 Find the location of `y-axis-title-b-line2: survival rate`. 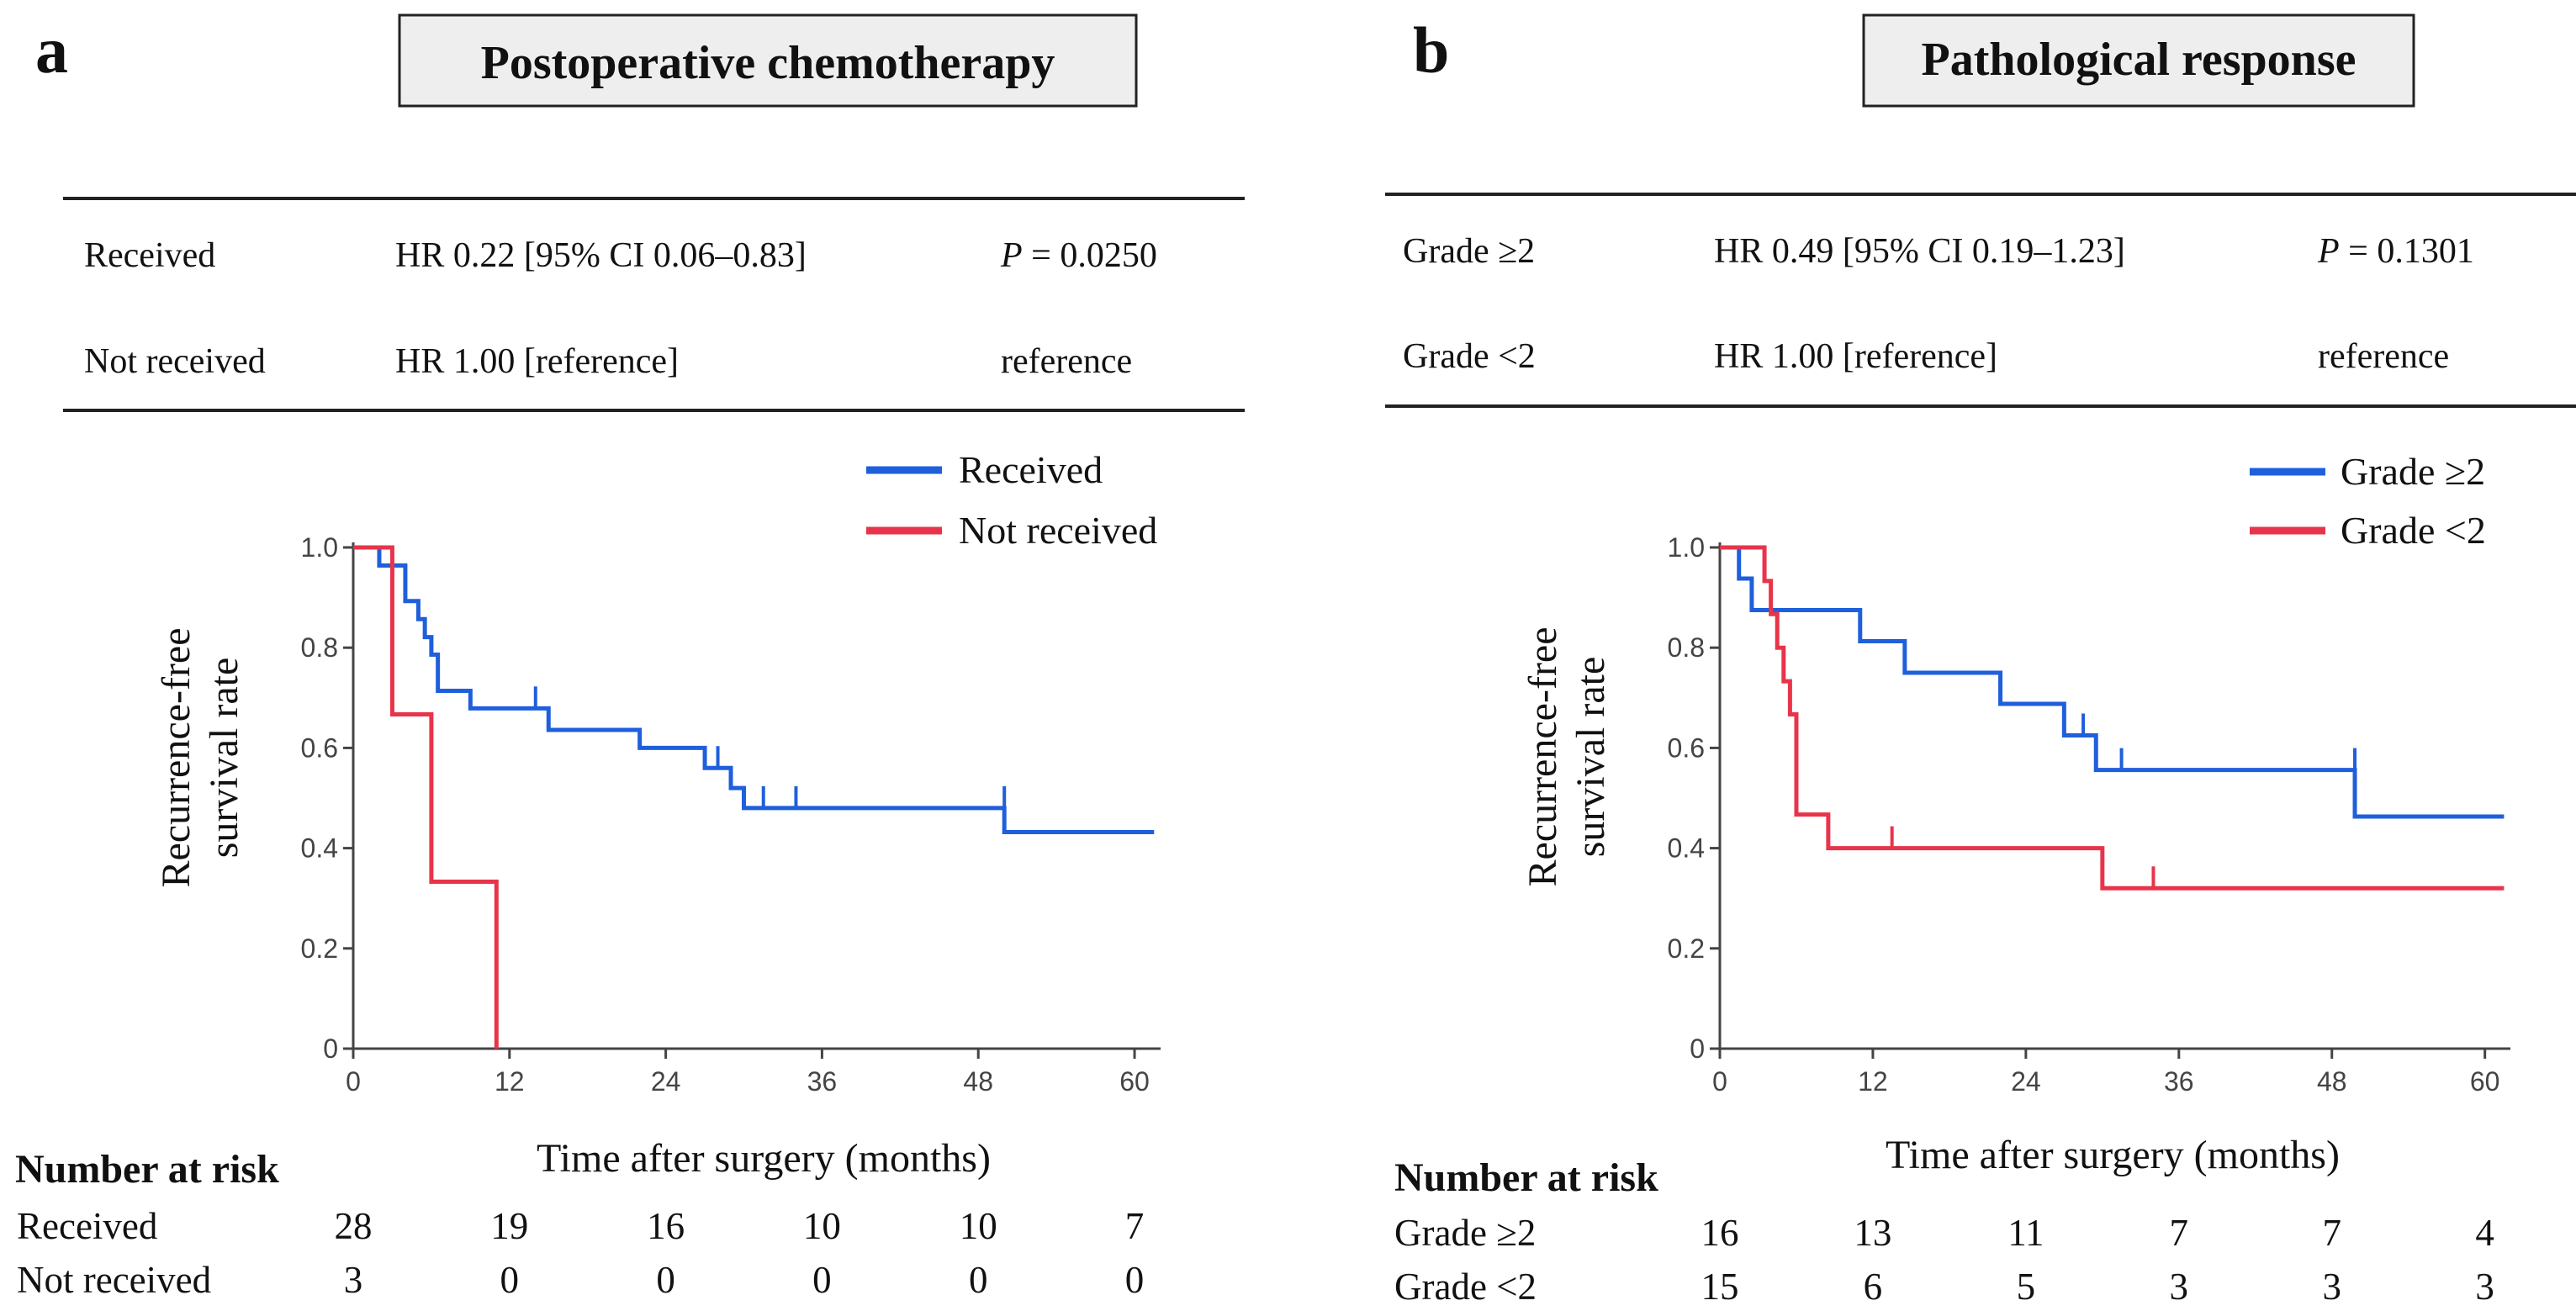

y-axis-title-b-line2: survival rate is located at coordinates (1590, 758).